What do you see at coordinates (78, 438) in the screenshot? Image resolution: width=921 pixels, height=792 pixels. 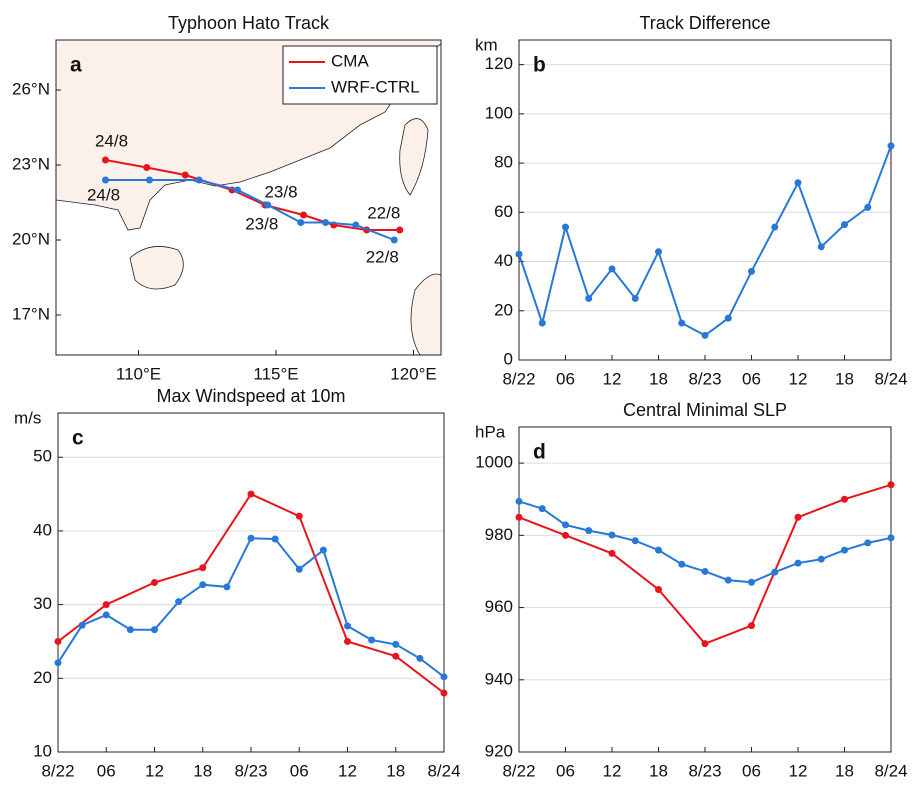 I see `panel-letter: c` at bounding box center [78, 438].